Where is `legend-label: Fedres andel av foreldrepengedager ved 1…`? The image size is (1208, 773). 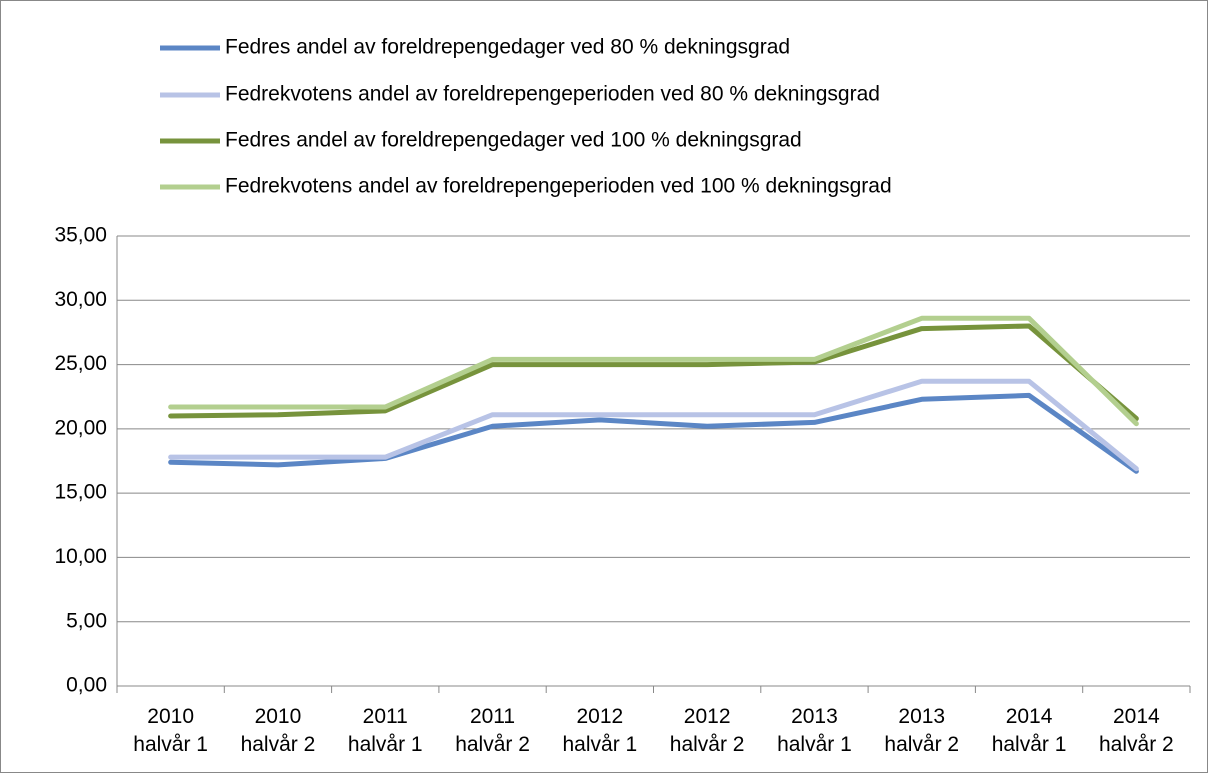
legend-label: Fedres andel av foreldrepengedager ved 1… is located at coordinates (513, 140).